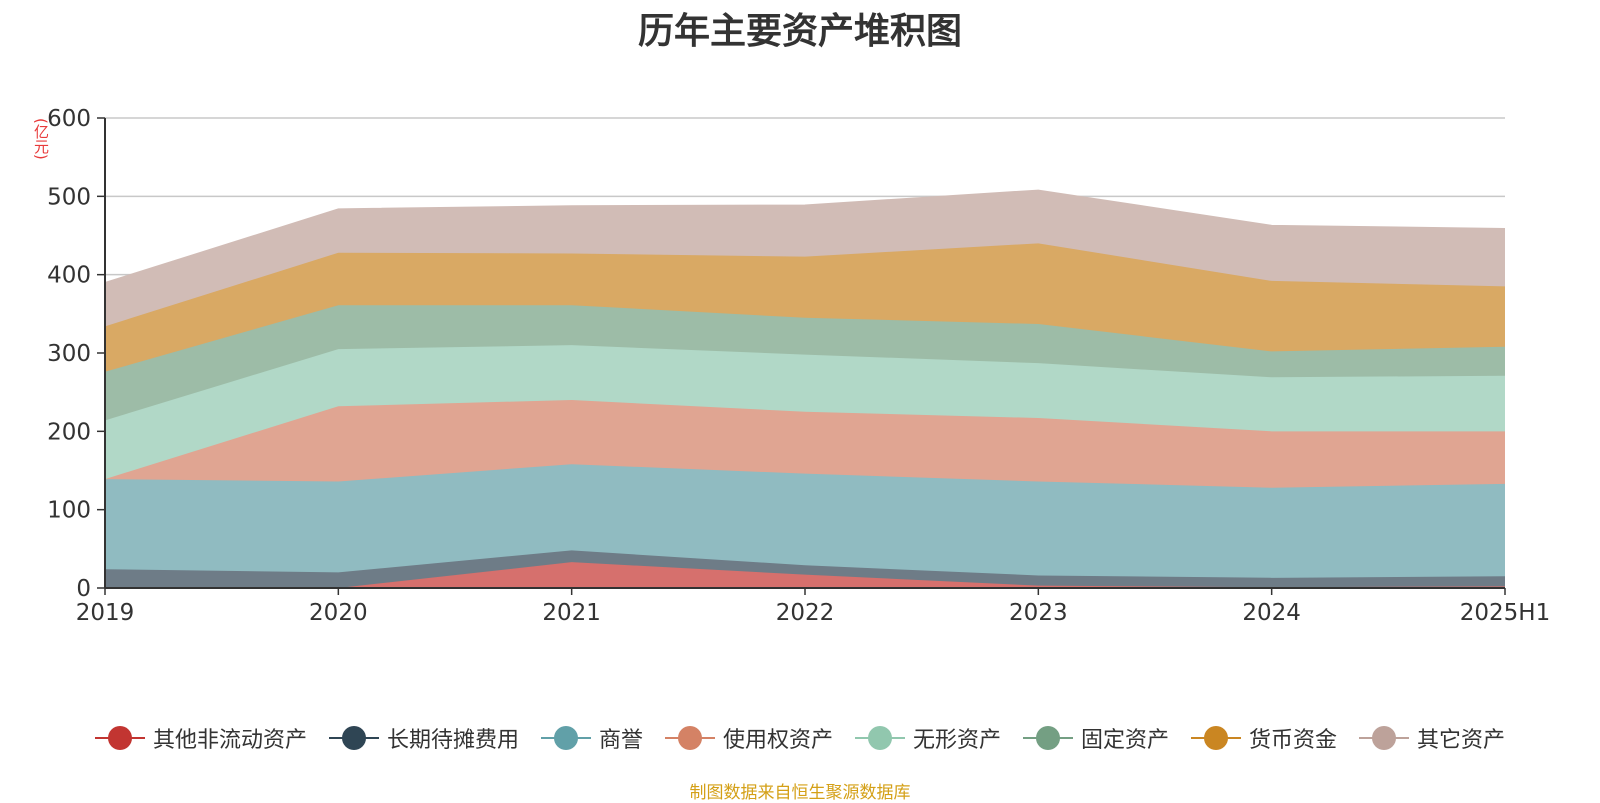 The height and width of the screenshot is (803, 1600). What do you see at coordinates (1461, 740) in the screenshot?
I see `legend-label: 其它资产` at bounding box center [1461, 740].